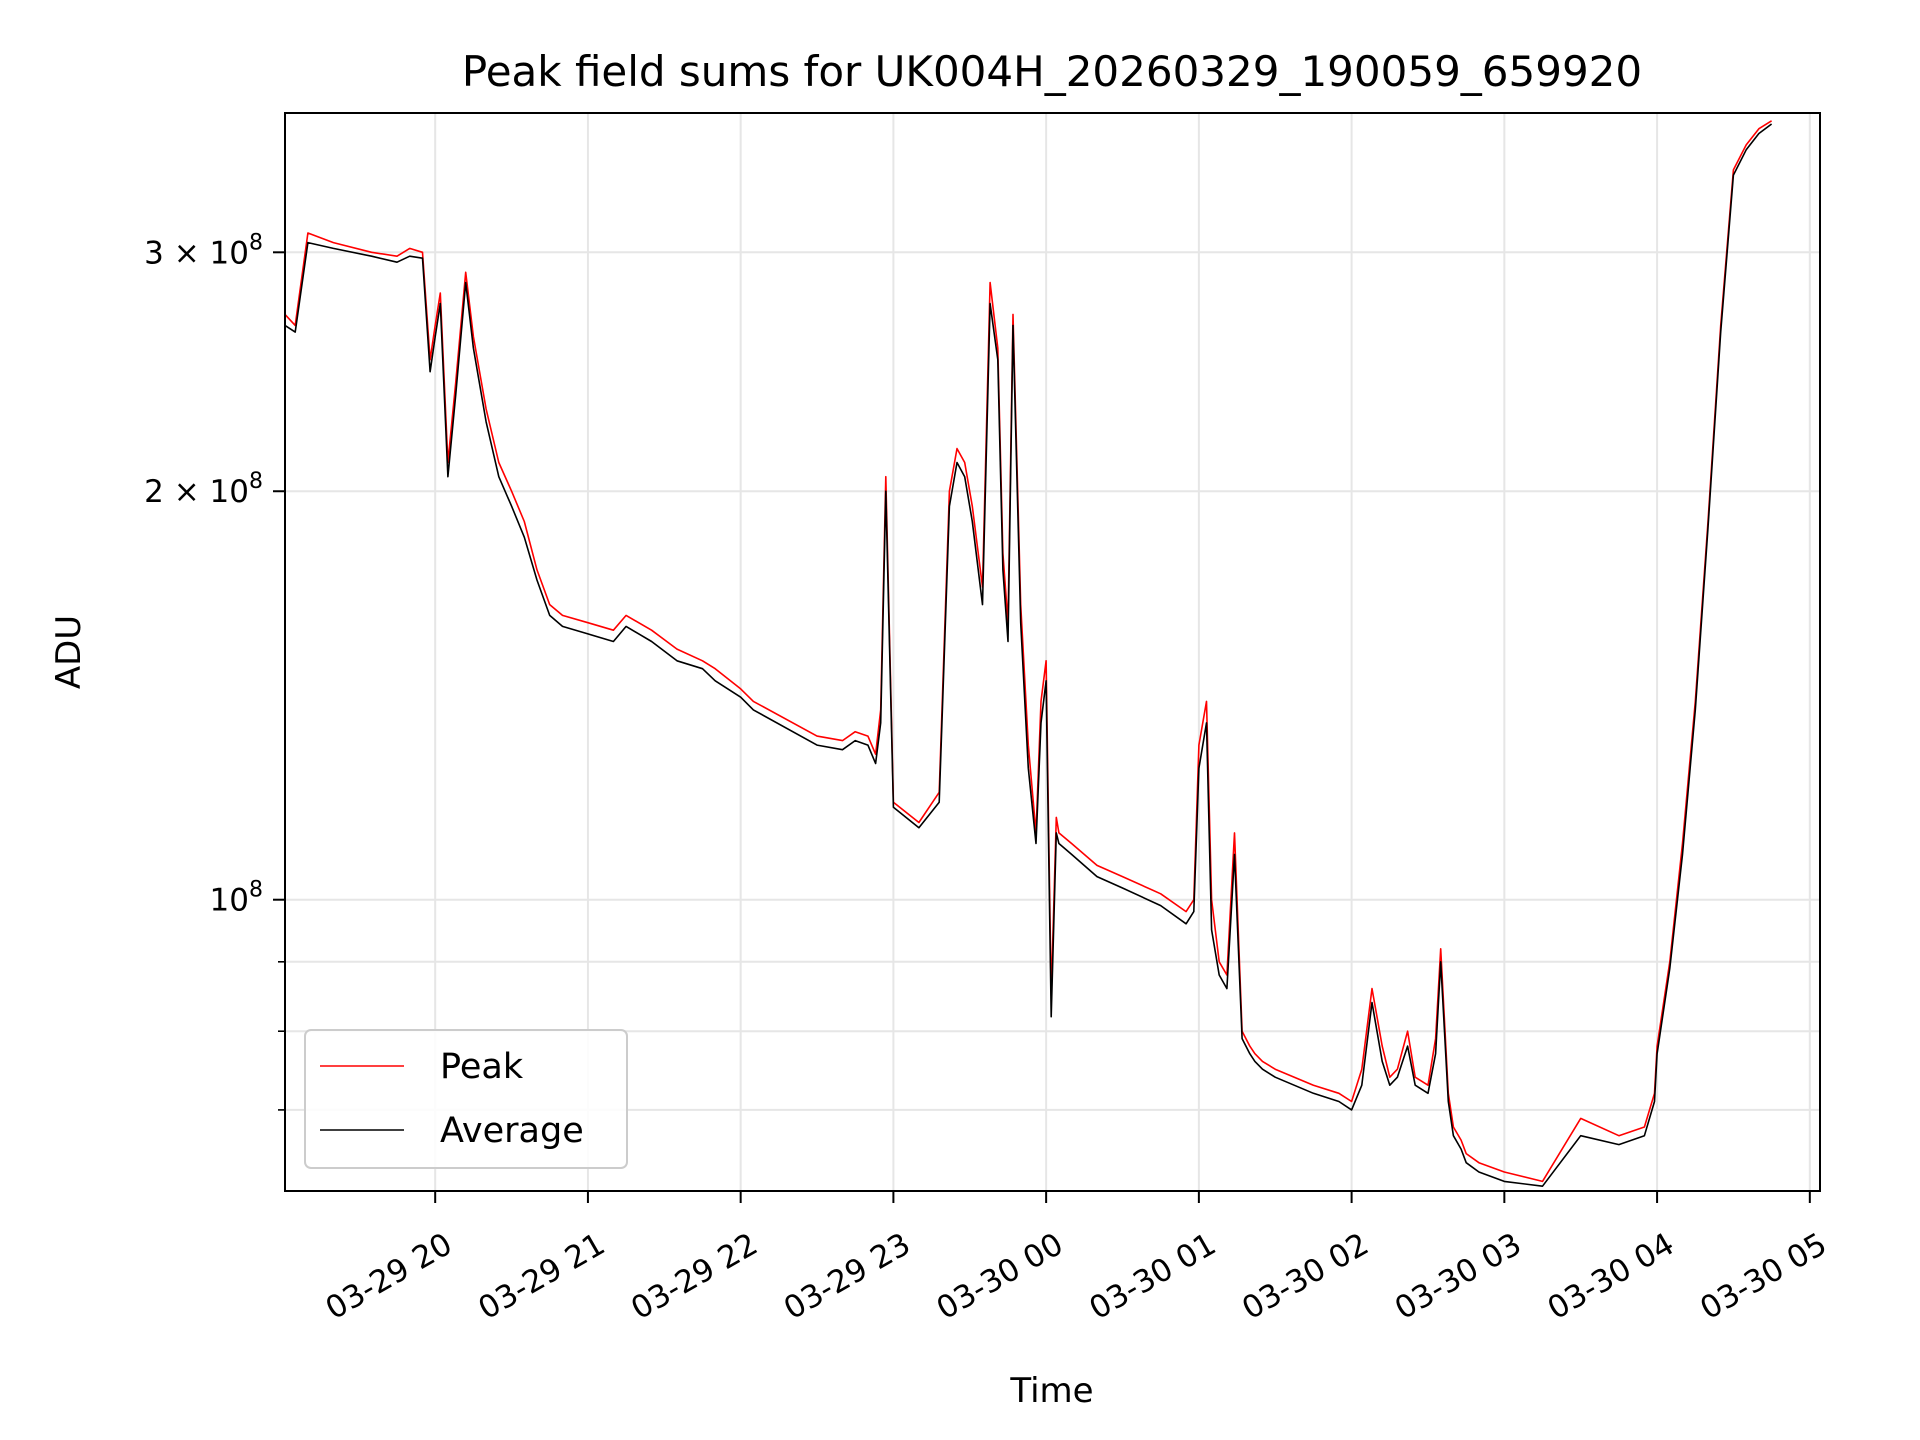 The height and width of the screenshot is (1440, 1920). I want to click on y-tick-label: 2 × 108, so click(203, 489).